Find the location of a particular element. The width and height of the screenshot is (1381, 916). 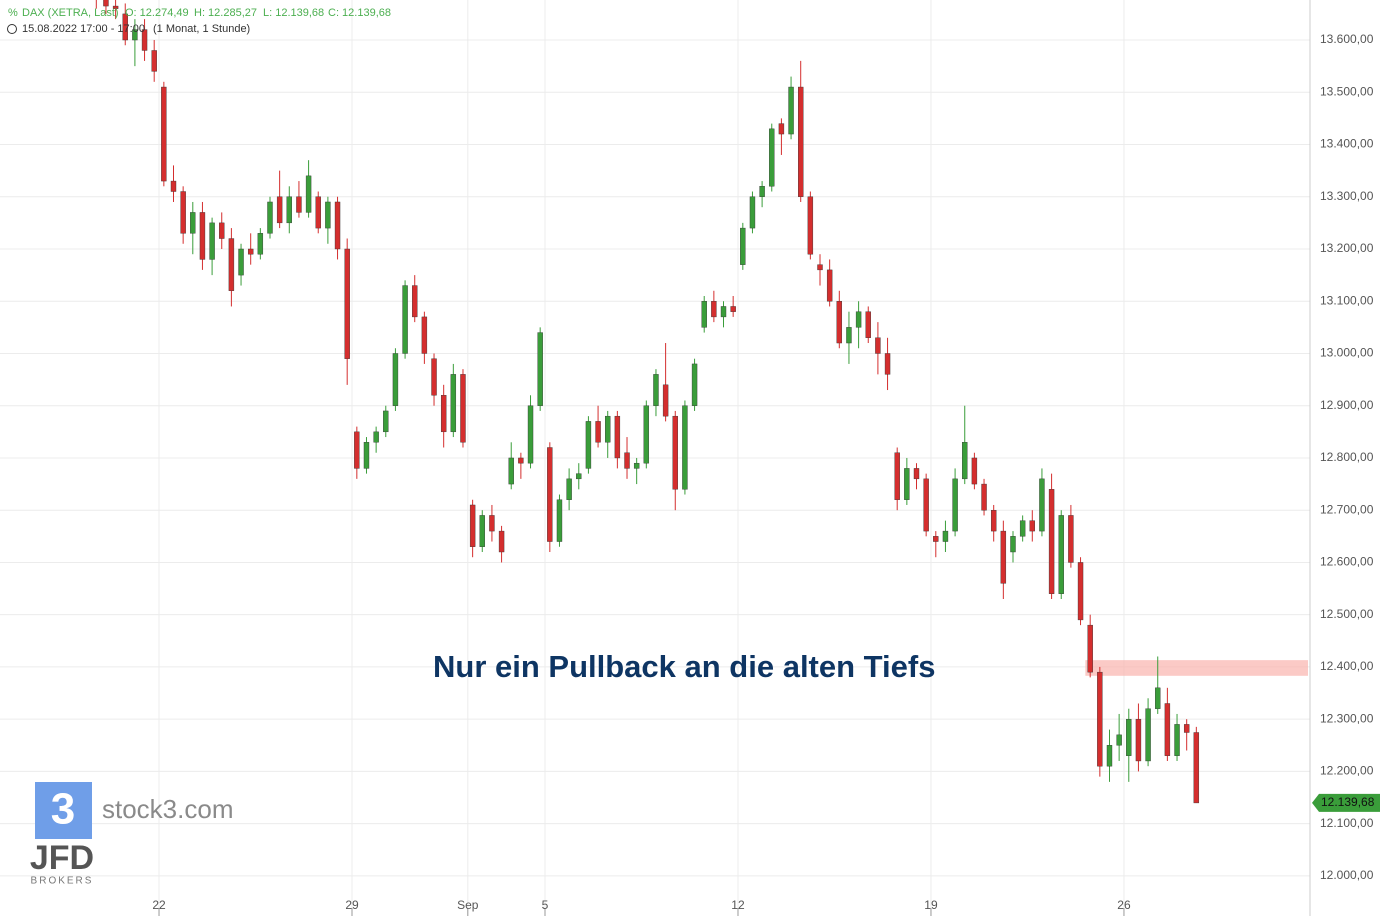

clock-icon is located at coordinates (12, 29).